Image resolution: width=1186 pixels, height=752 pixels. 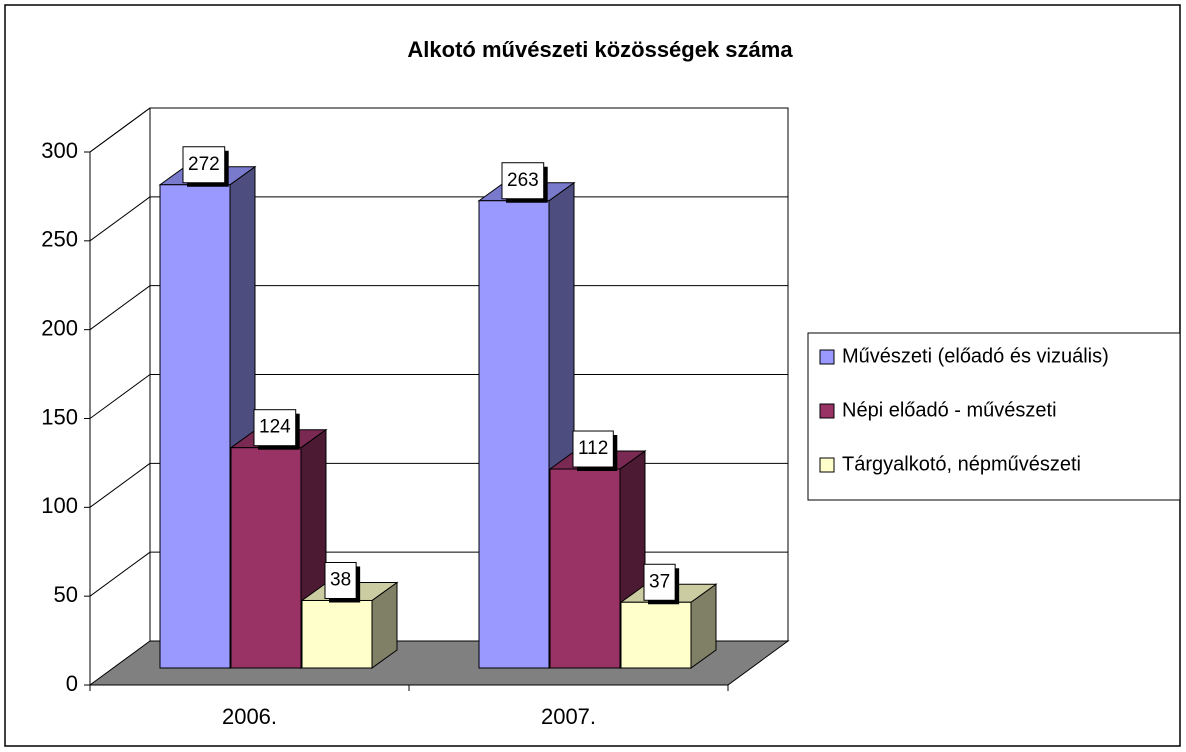 What do you see at coordinates (66, 594) in the screenshot?
I see `y-tick-label: 50` at bounding box center [66, 594].